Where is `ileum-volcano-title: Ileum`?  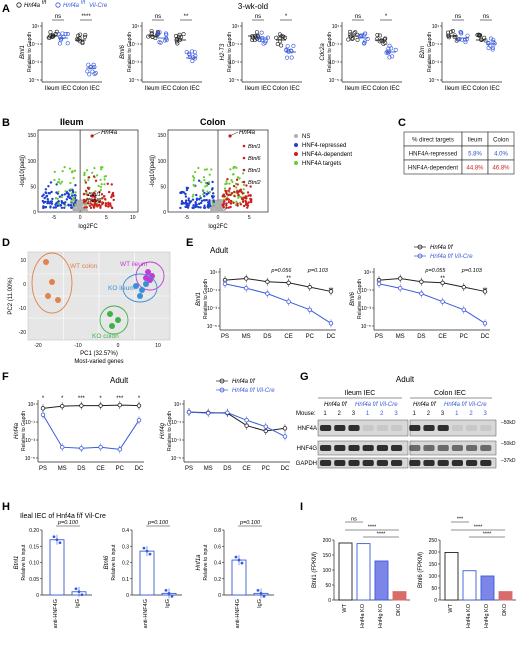 ileum-volcano-title: Ileum is located at coordinates (72, 122).